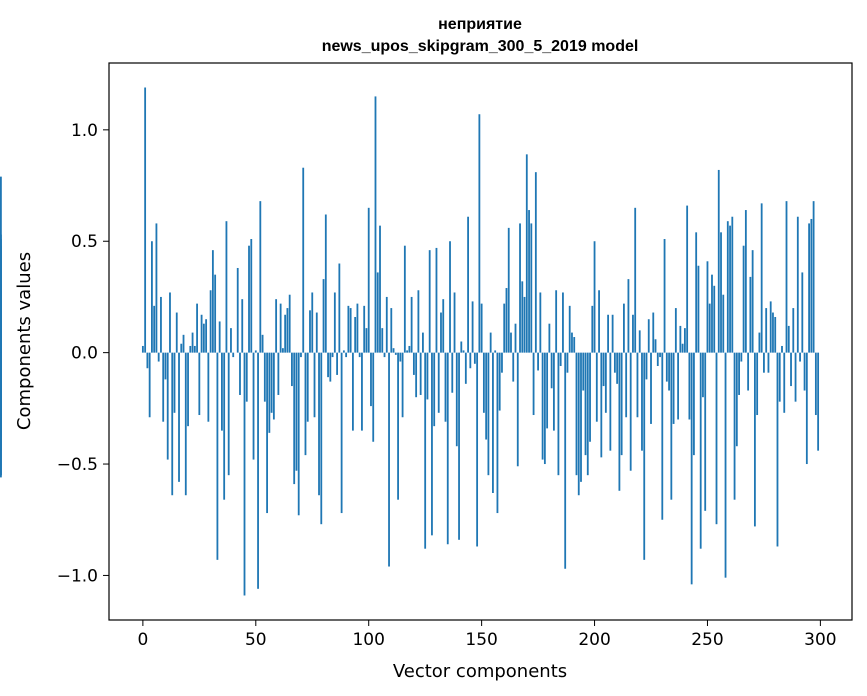 This screenshot has height=696, width=867. I want to click on y-axis-label: Components values, so click(24, 341).